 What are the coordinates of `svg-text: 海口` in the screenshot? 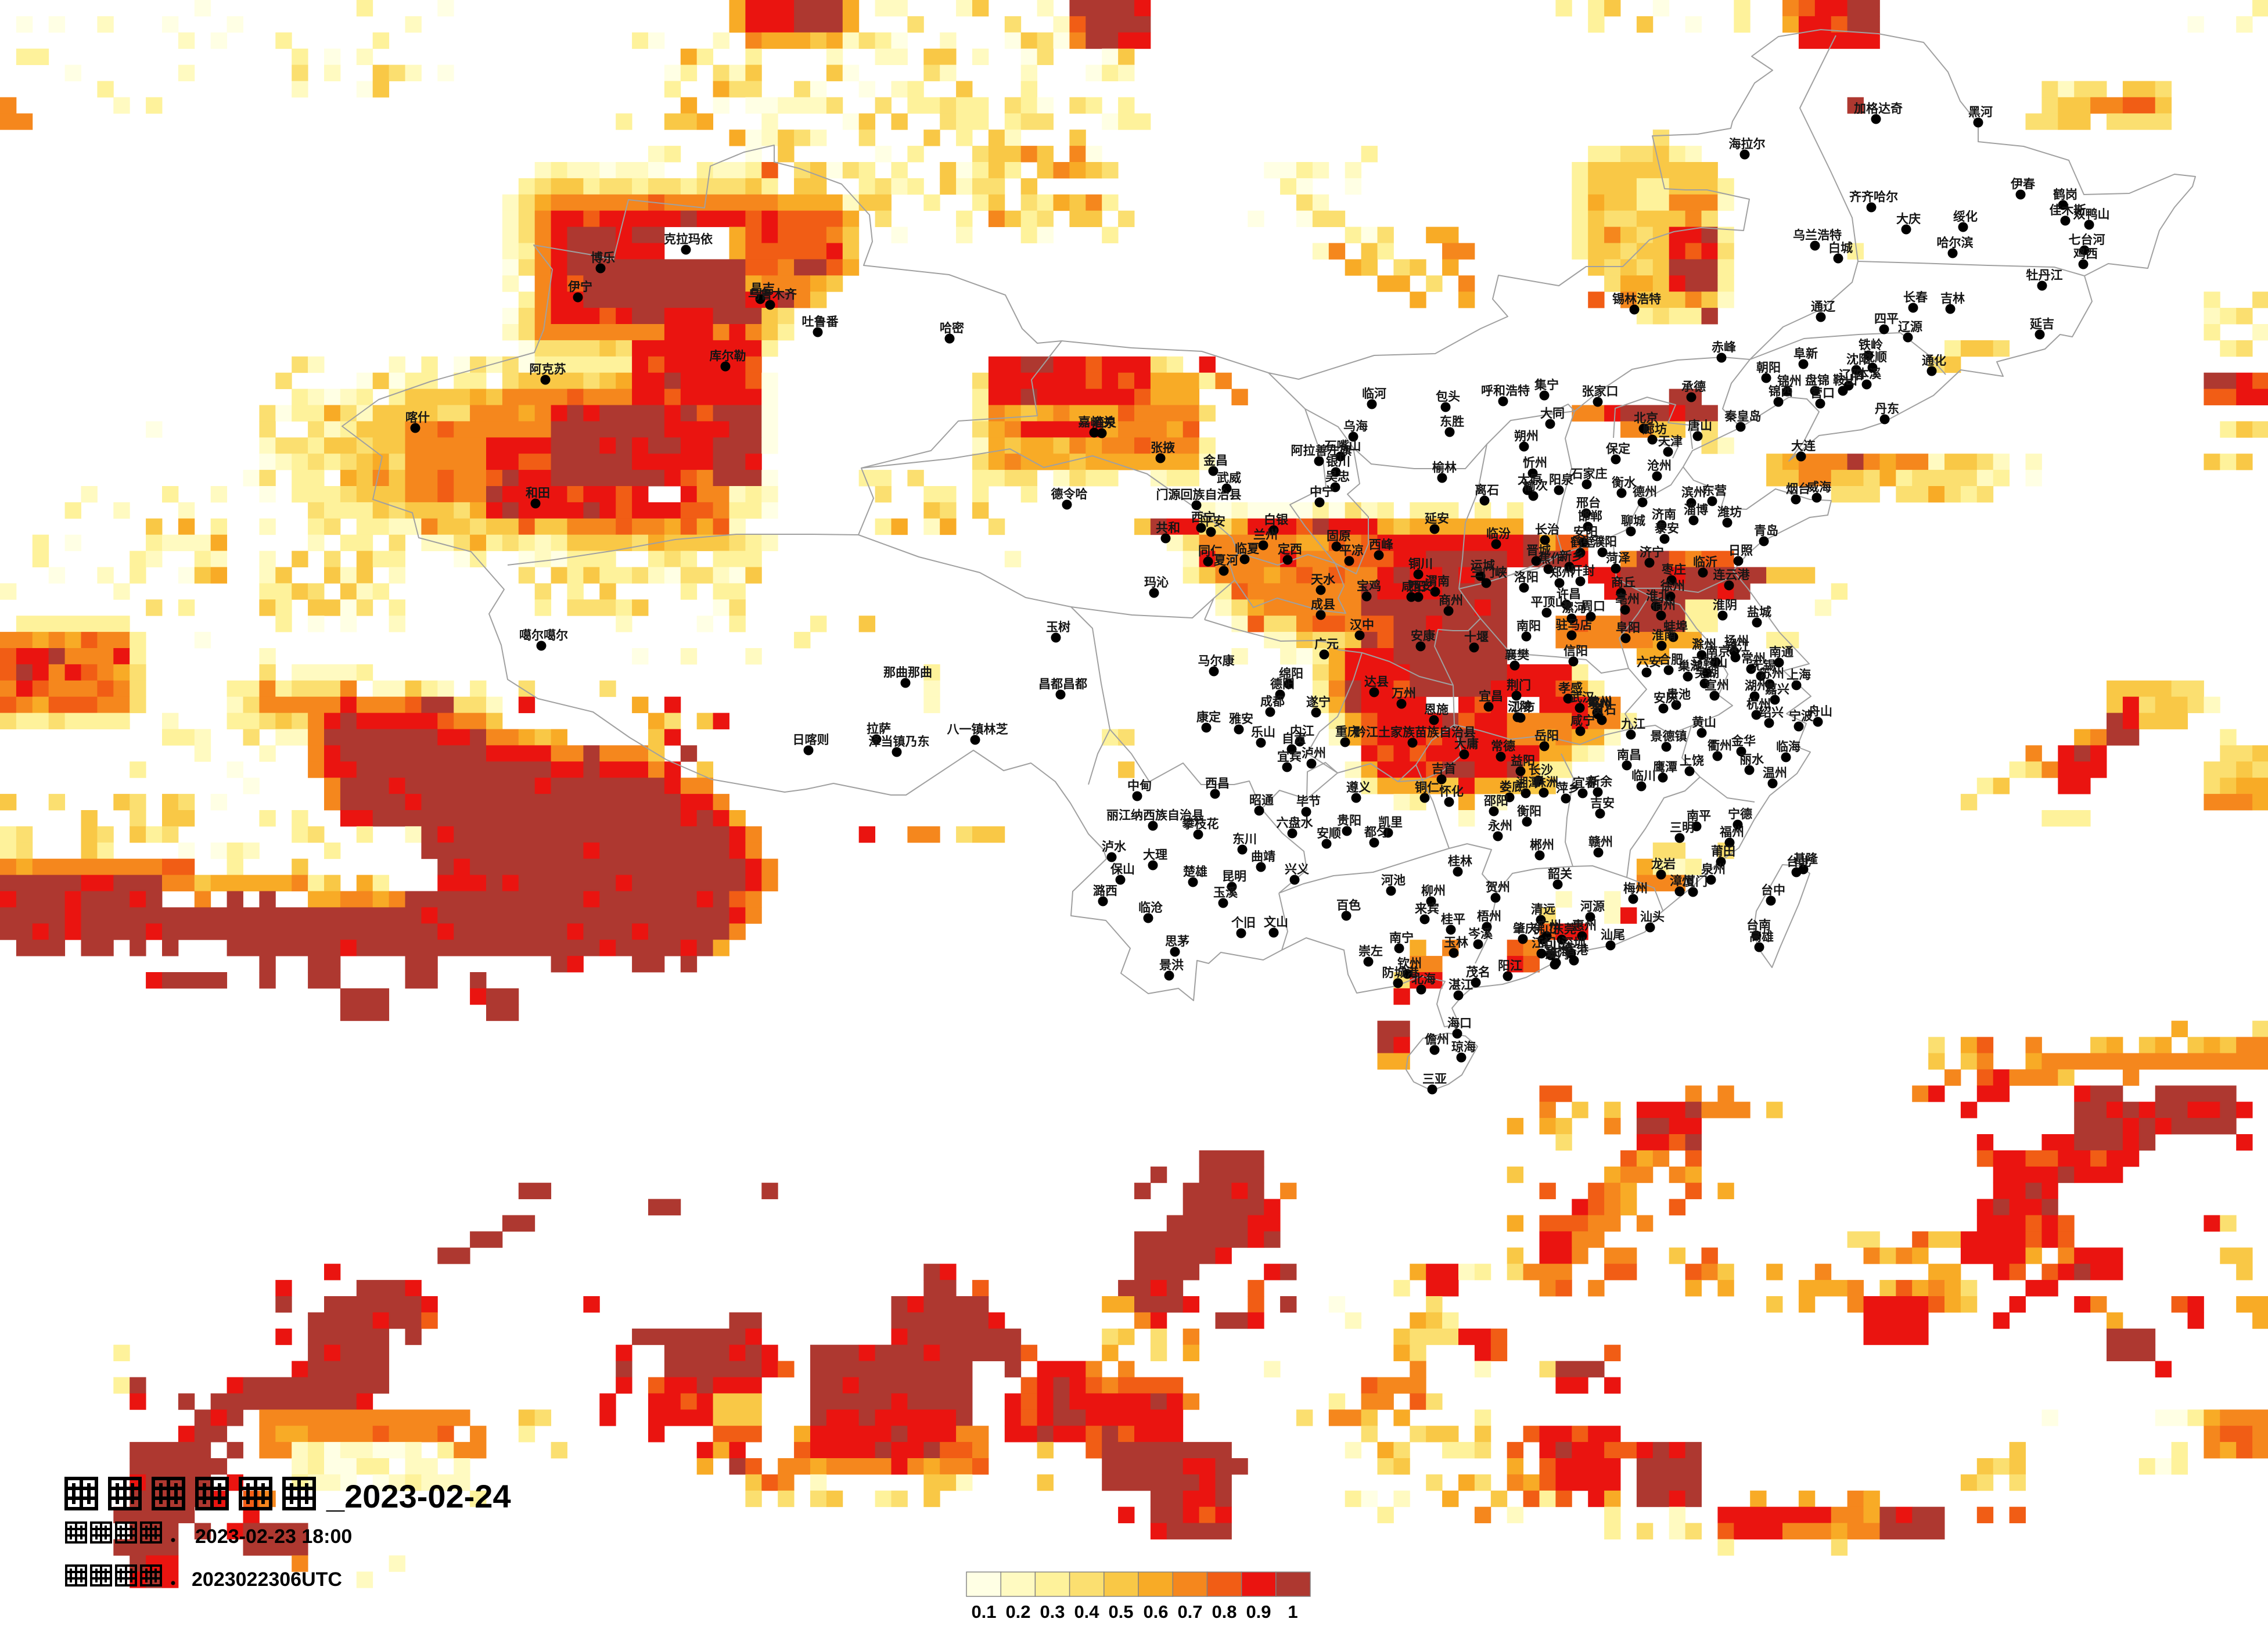 It's located at (1459, 1023).